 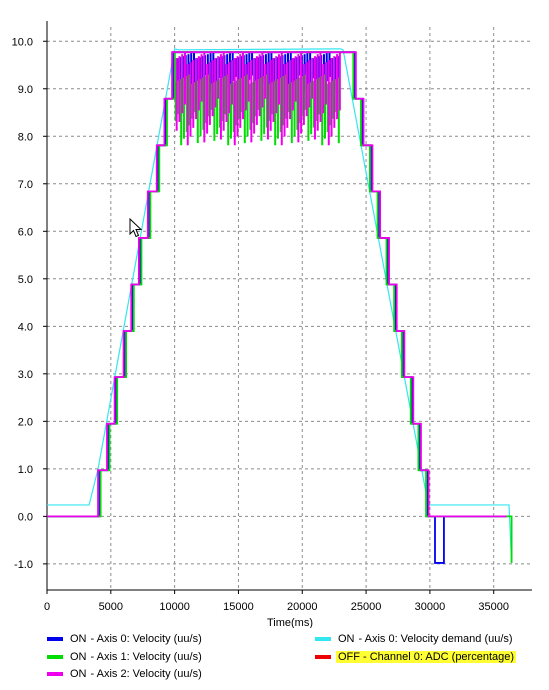 I want to click on legend-label: - Axis 0: Velocity (uu/s), so click(x=146, y=639).